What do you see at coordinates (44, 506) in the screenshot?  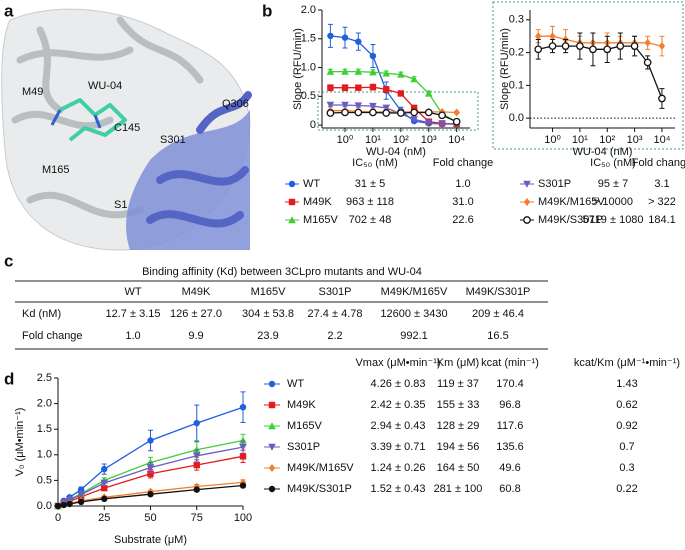 I see `y-tick-label: 0.0` at bounding box center [44, 506].